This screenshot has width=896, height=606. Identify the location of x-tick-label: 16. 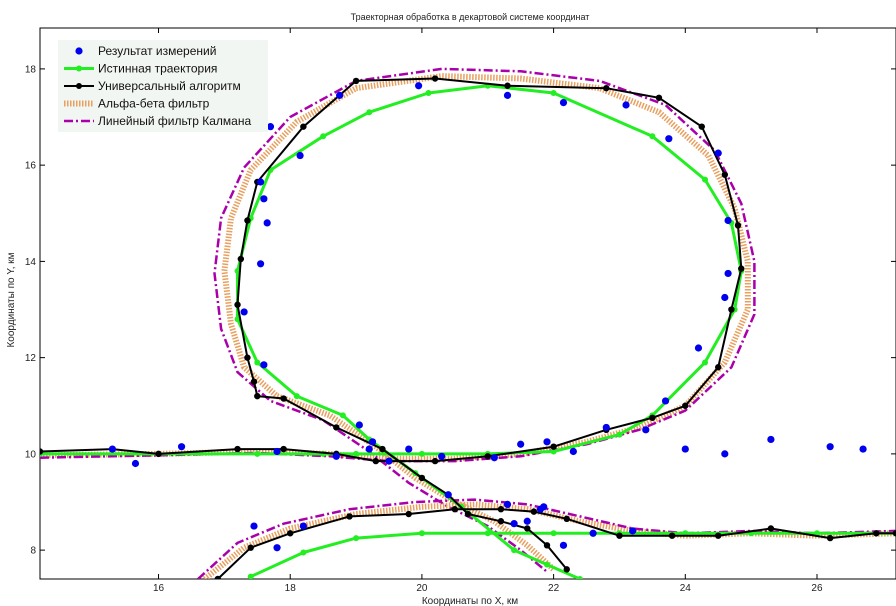
(159, 588).